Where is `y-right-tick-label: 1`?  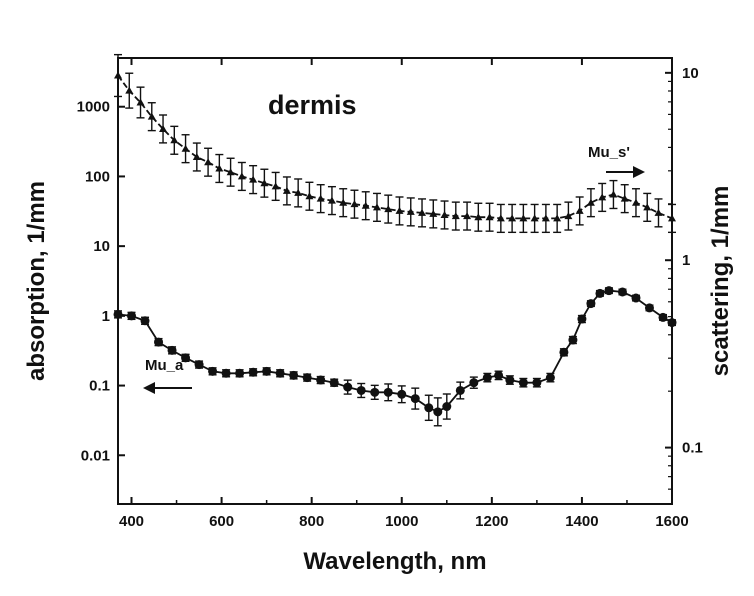
y-right-tick-label: 1 is located at coordinates (686, 260).